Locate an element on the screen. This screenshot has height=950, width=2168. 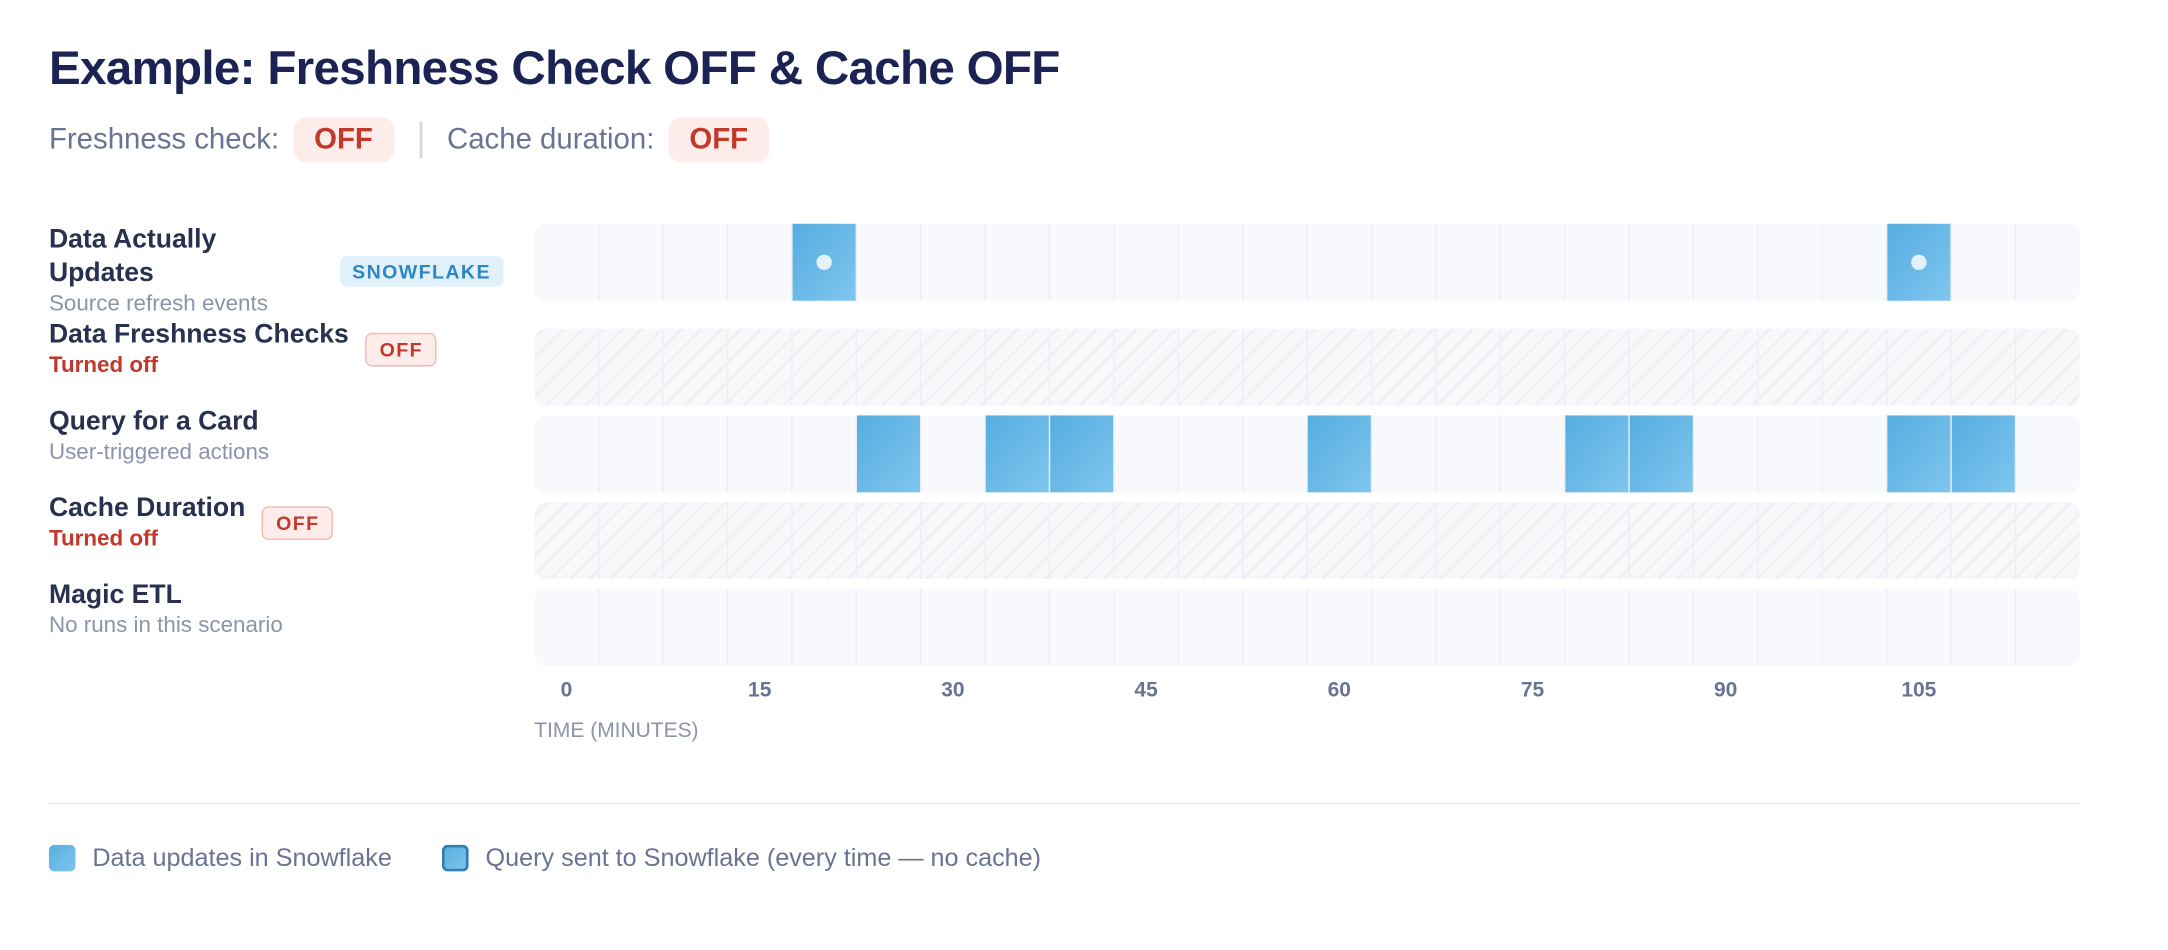
legend-item: Data updates in Snowflake is located at coordinates (220, 857).